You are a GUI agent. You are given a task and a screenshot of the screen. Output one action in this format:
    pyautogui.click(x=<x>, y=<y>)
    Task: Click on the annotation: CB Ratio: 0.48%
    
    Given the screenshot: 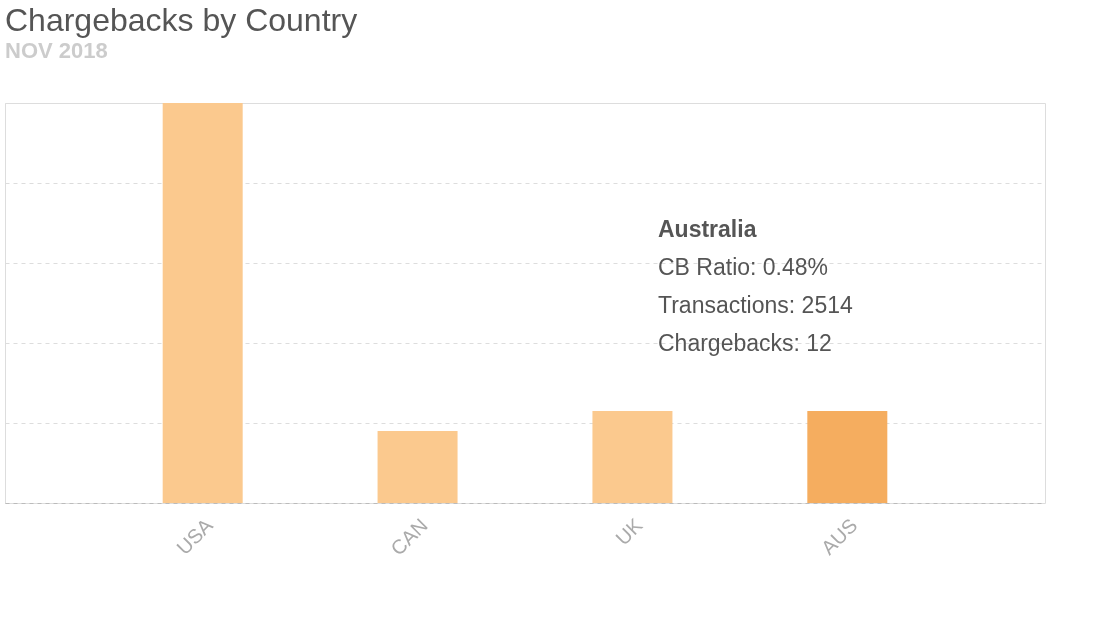 What is the action you would take?
    pyautogui.click(x=743, y=267)
    